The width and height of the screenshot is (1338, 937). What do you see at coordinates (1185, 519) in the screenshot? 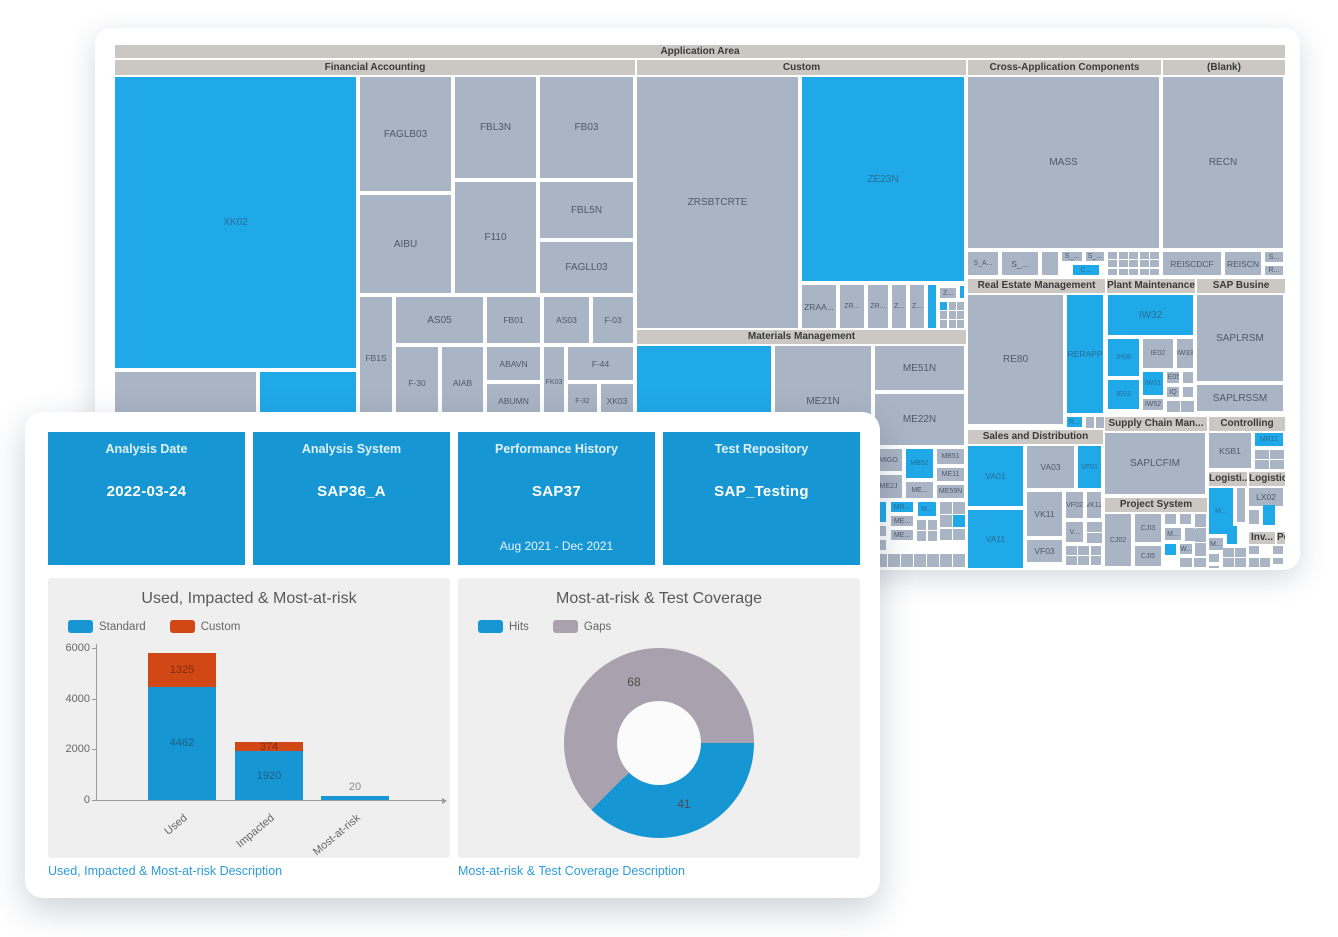
I see `treemap-tile-c` at bounding box center [1185, 519].